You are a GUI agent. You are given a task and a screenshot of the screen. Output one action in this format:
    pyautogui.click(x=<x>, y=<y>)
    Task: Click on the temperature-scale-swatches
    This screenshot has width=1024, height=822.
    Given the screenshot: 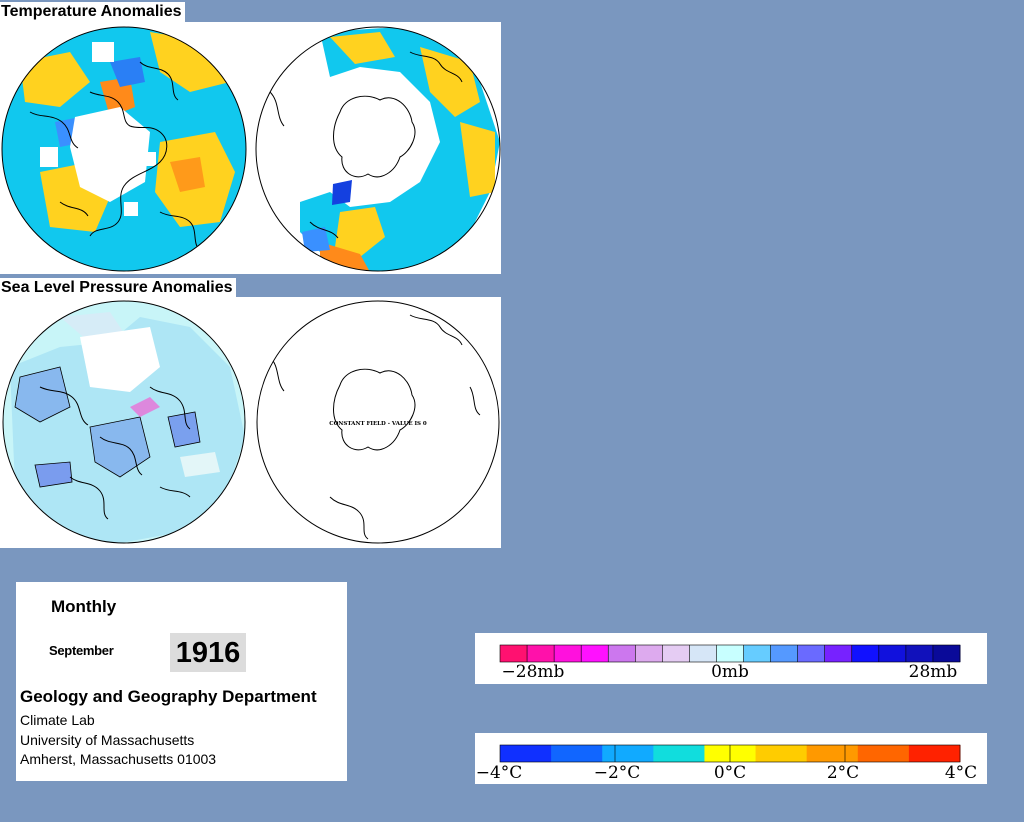 What is the action you would take?
    pyautogui.click(x=730, y=753)
    